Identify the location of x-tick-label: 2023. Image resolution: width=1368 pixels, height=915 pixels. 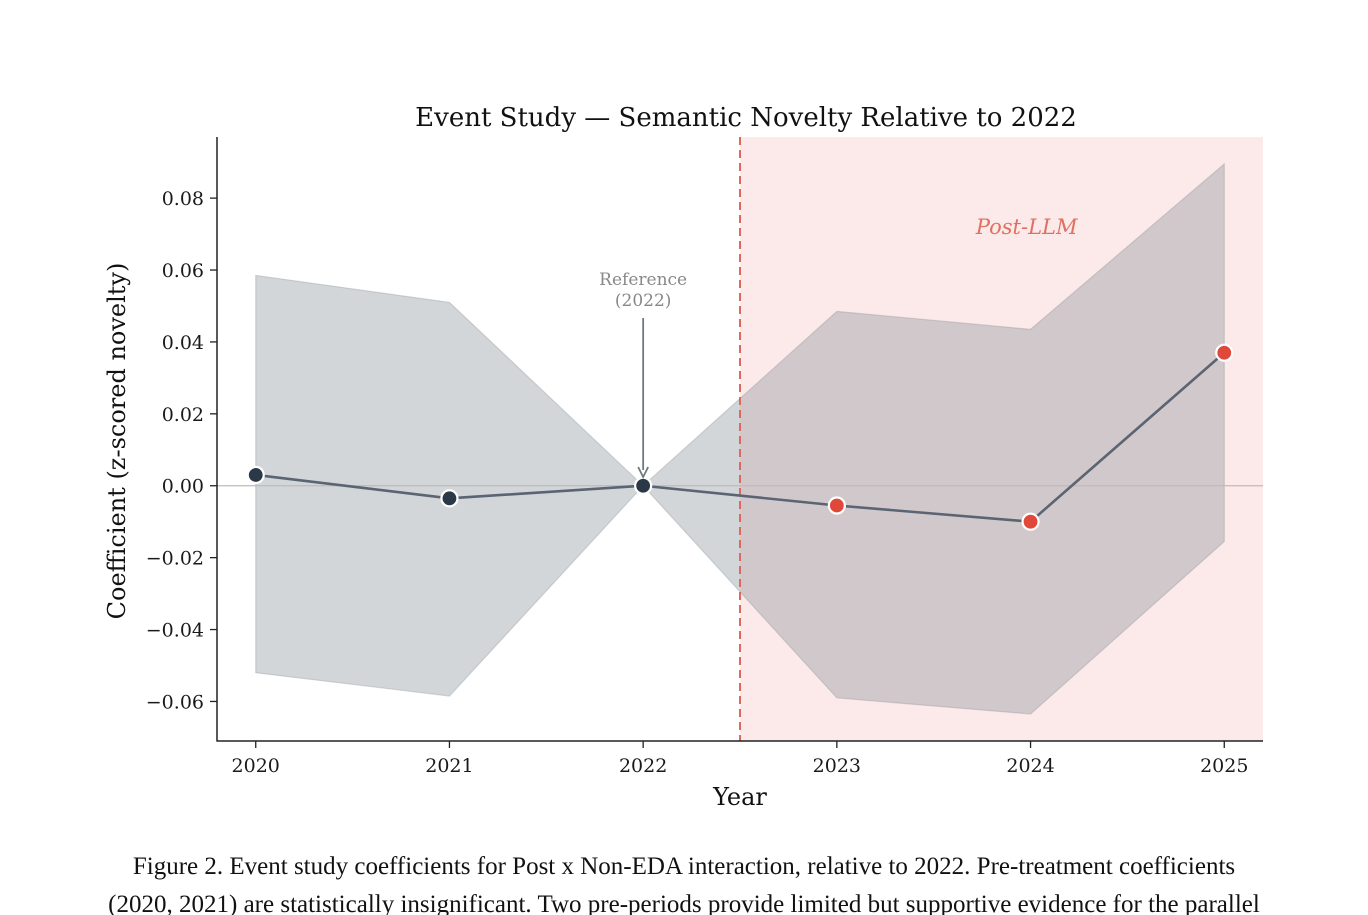
(837, 766).